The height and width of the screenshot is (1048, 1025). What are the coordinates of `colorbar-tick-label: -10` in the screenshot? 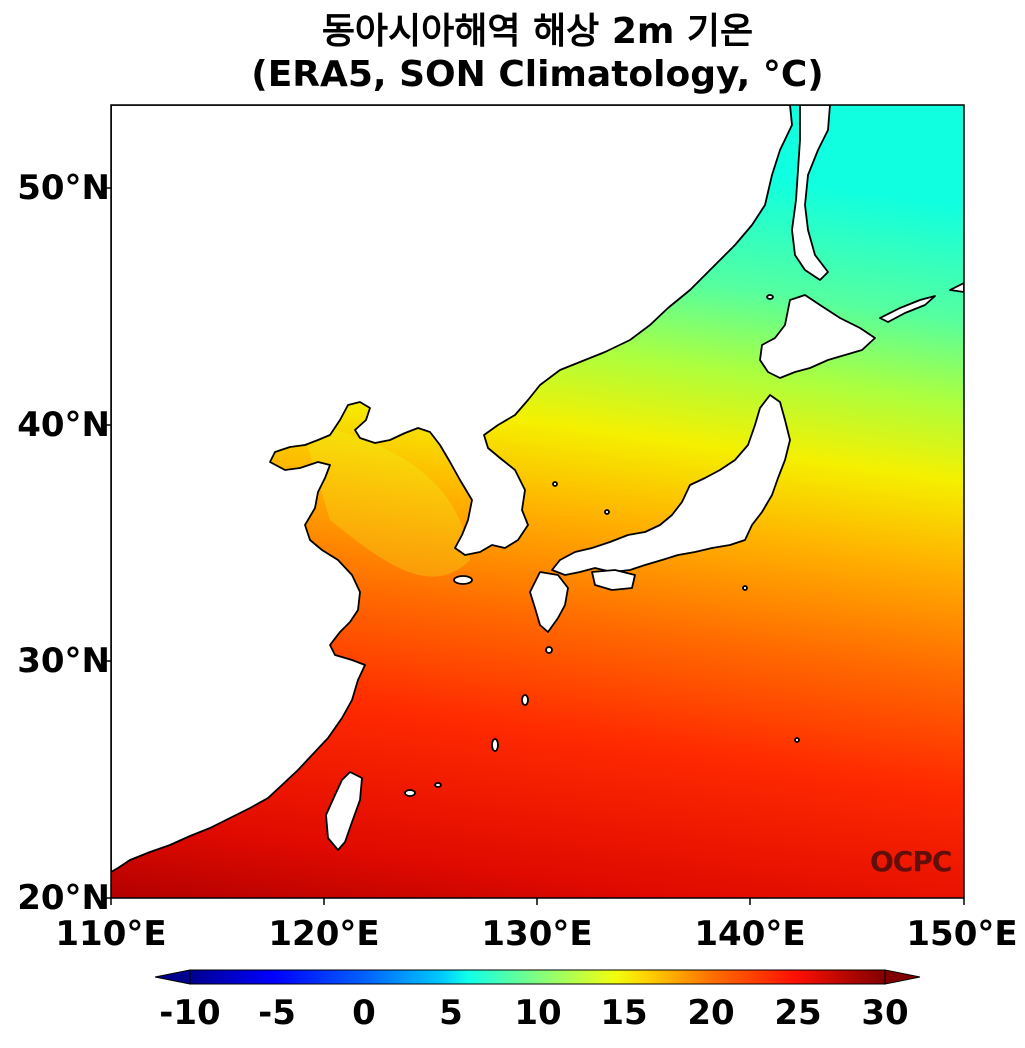 It's located at (190, 1013).